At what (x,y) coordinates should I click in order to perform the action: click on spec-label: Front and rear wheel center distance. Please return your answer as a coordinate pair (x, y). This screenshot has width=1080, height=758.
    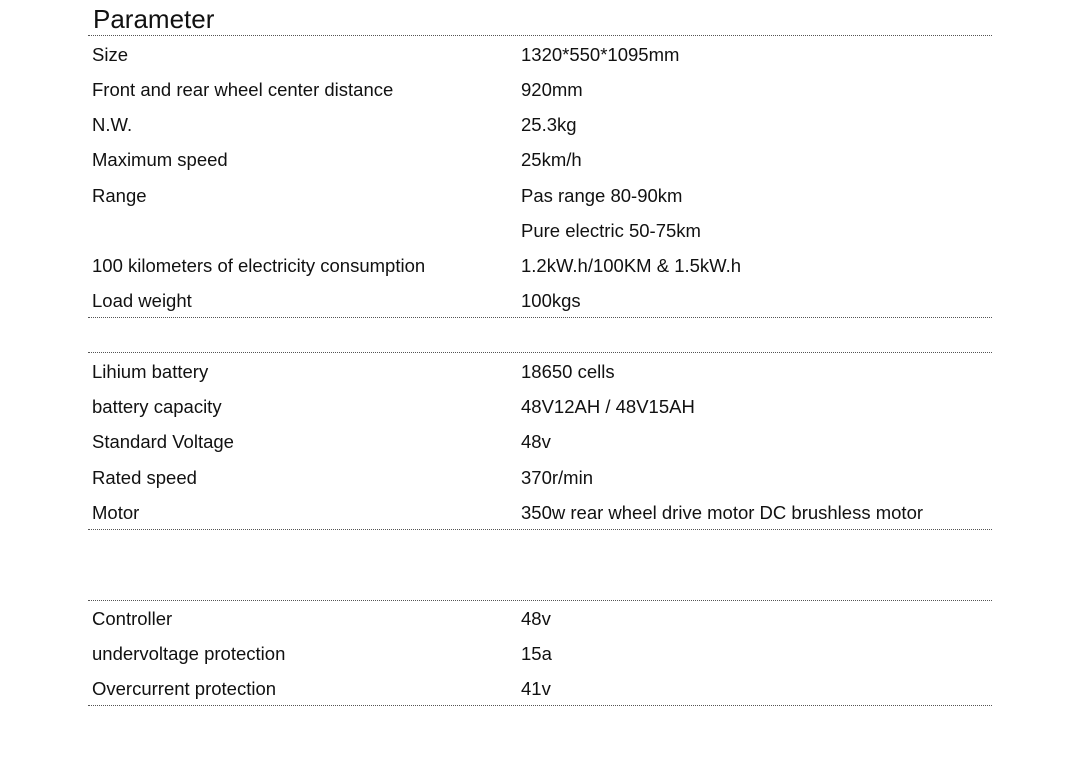
    Looking at the image, I should click on (243, 89).